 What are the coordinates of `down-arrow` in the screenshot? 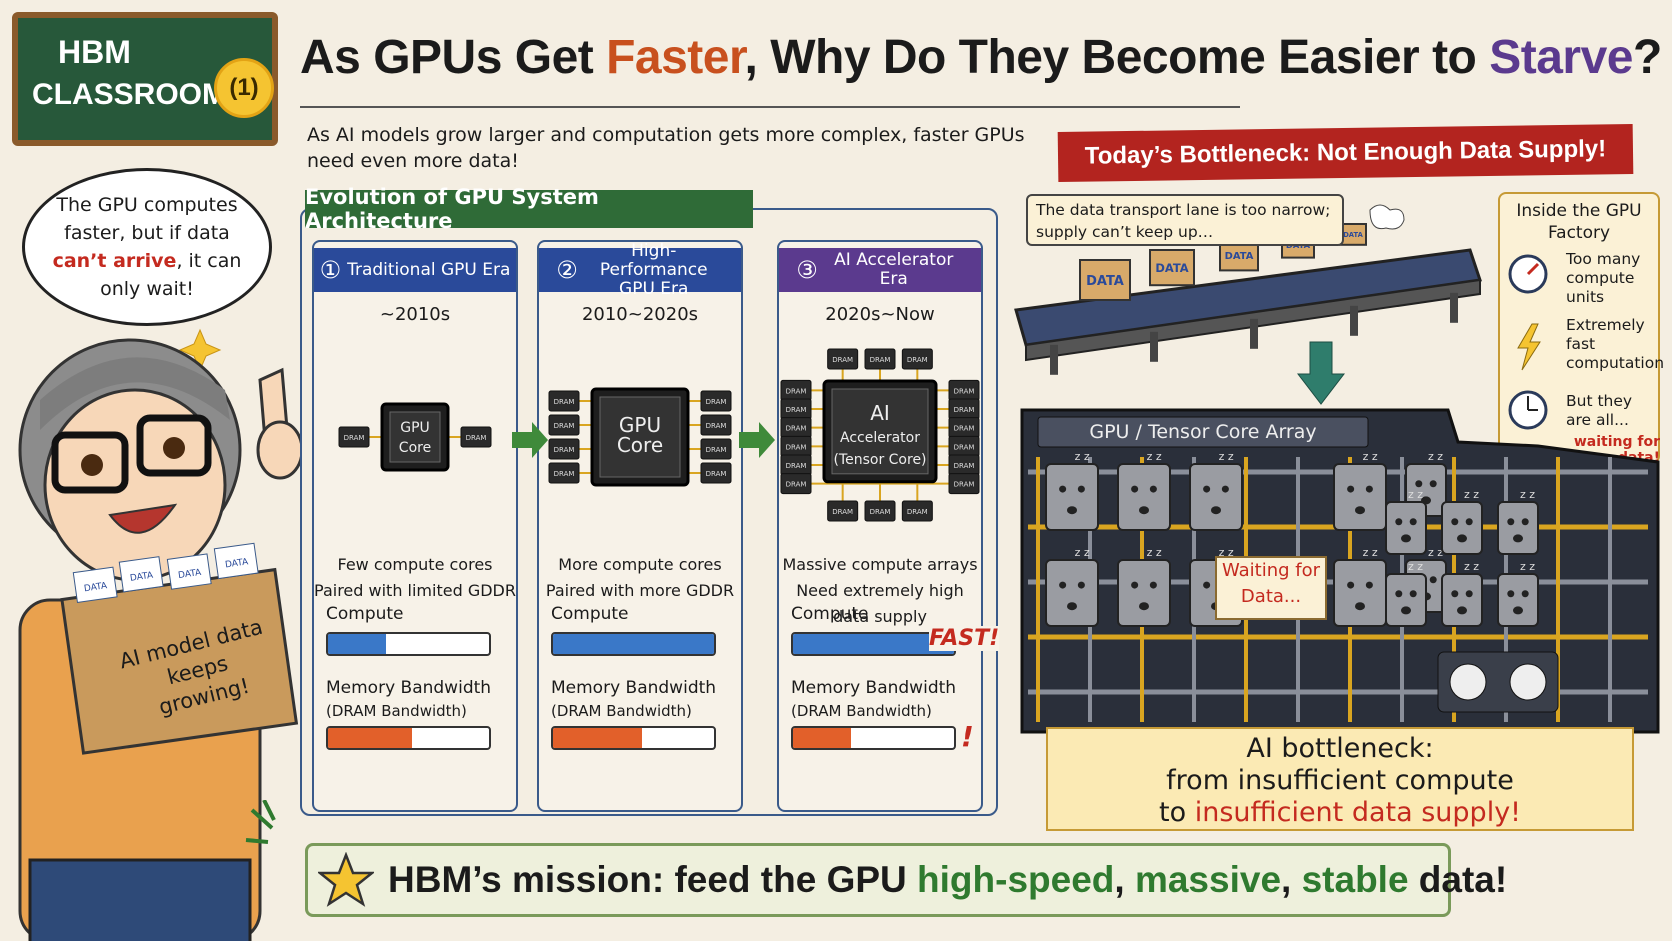 It's located at (1321, 373).